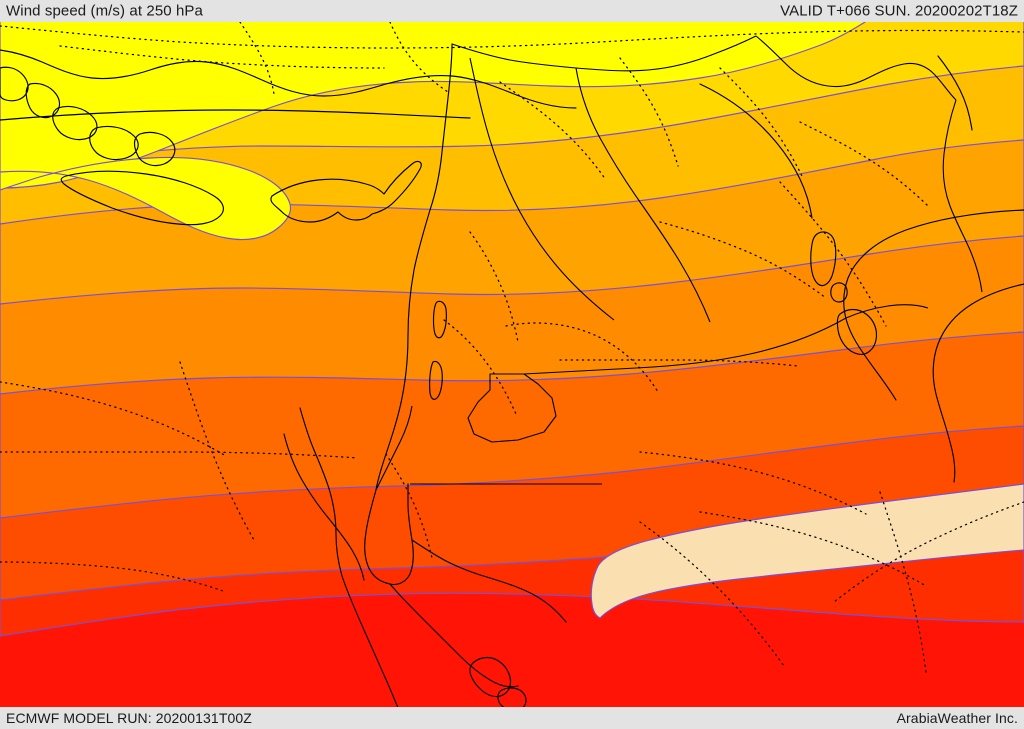 This screenshot has width=1024, height=729. What do you see at coordinates (235, 115) in the screenshot?
I see `contour-line-upper` at bounding box center [235, 115].